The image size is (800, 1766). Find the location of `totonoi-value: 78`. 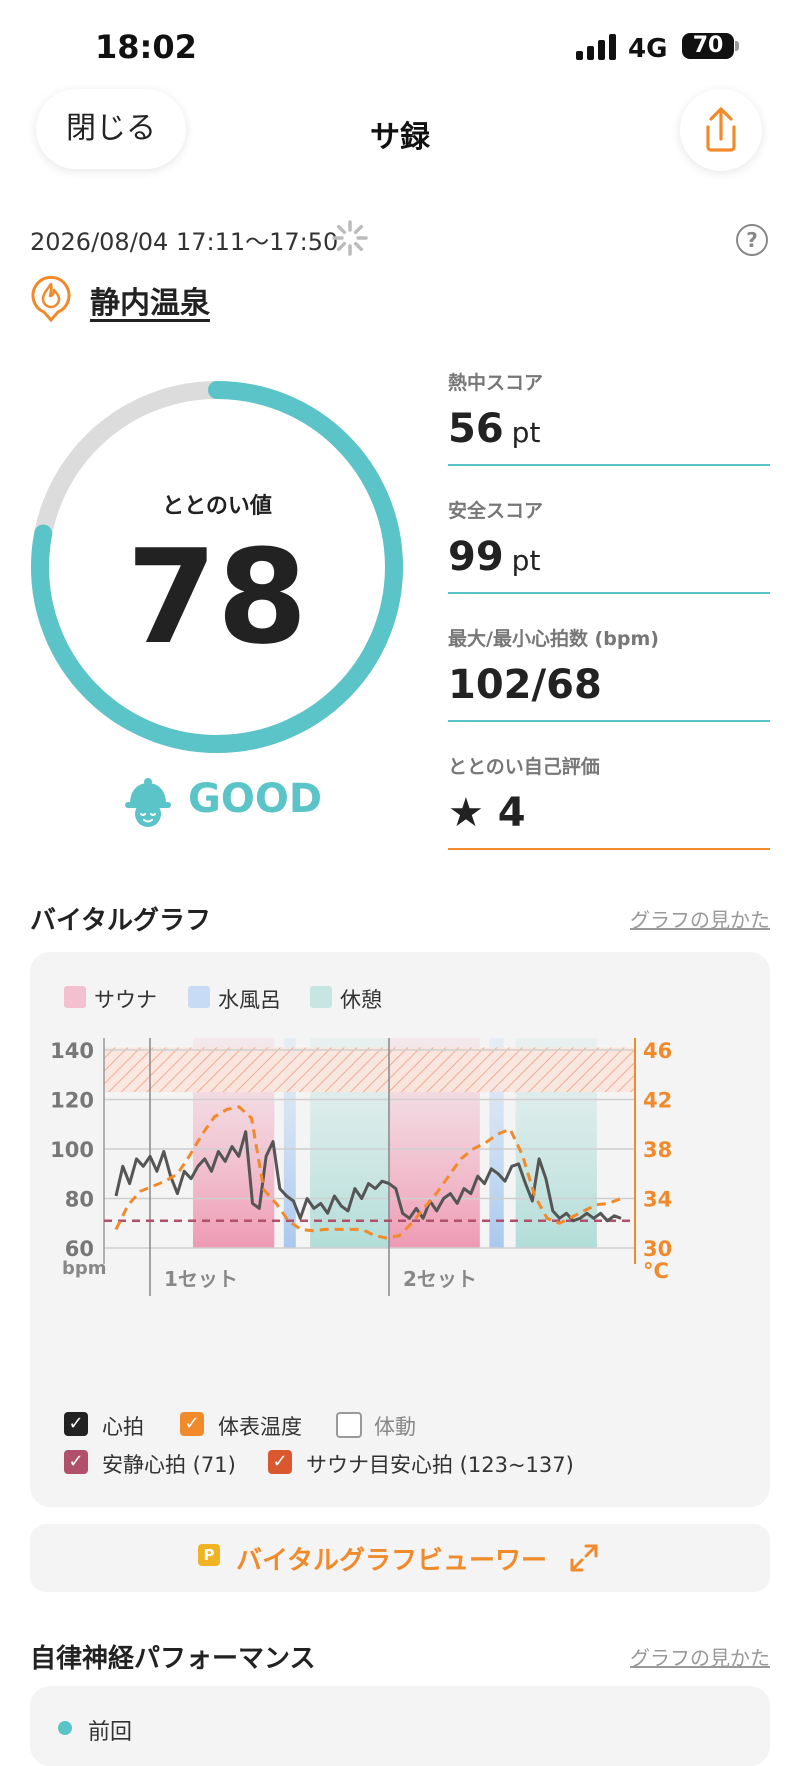

totonoi-value: 78 is located at coordinates (217, 597).